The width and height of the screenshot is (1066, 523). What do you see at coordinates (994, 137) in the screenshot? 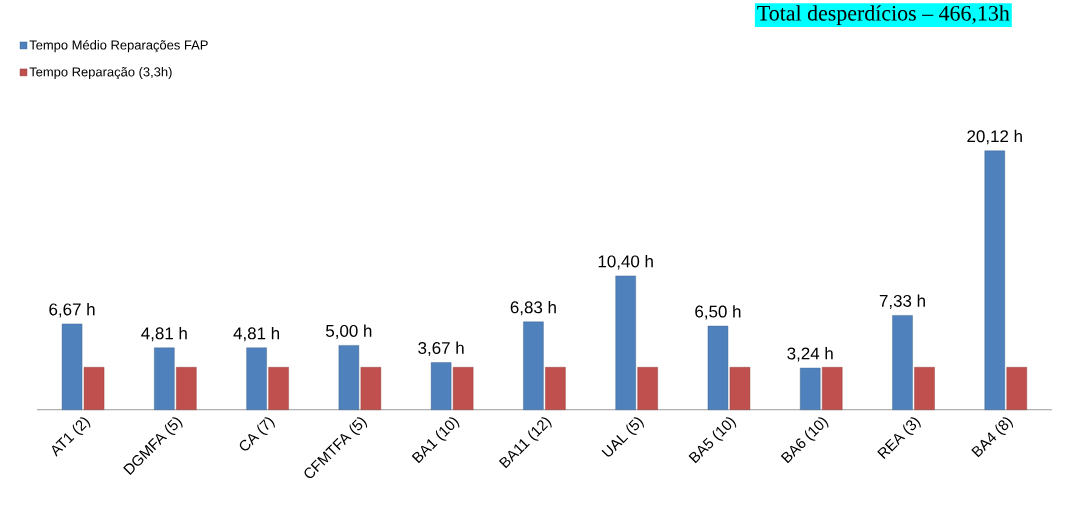
I see `data-label: 20,12 h` at bounding box center [994, 137].